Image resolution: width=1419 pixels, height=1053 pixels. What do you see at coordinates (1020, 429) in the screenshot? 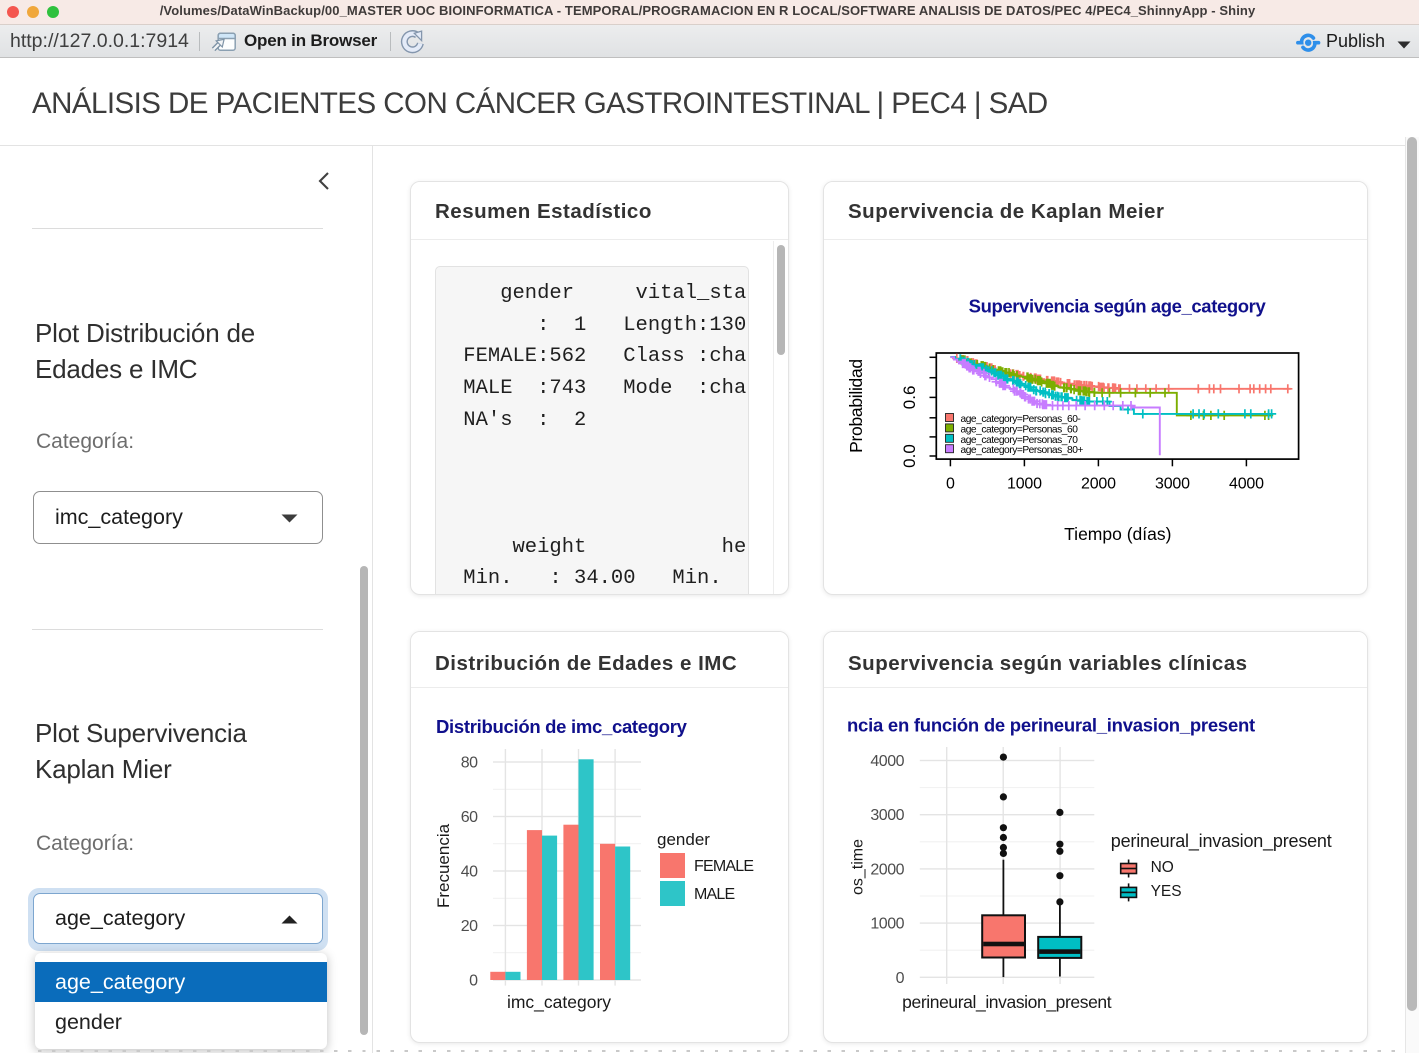
I see `svg-text: age_category=Personas_60` at bounding box center [1020, 429].